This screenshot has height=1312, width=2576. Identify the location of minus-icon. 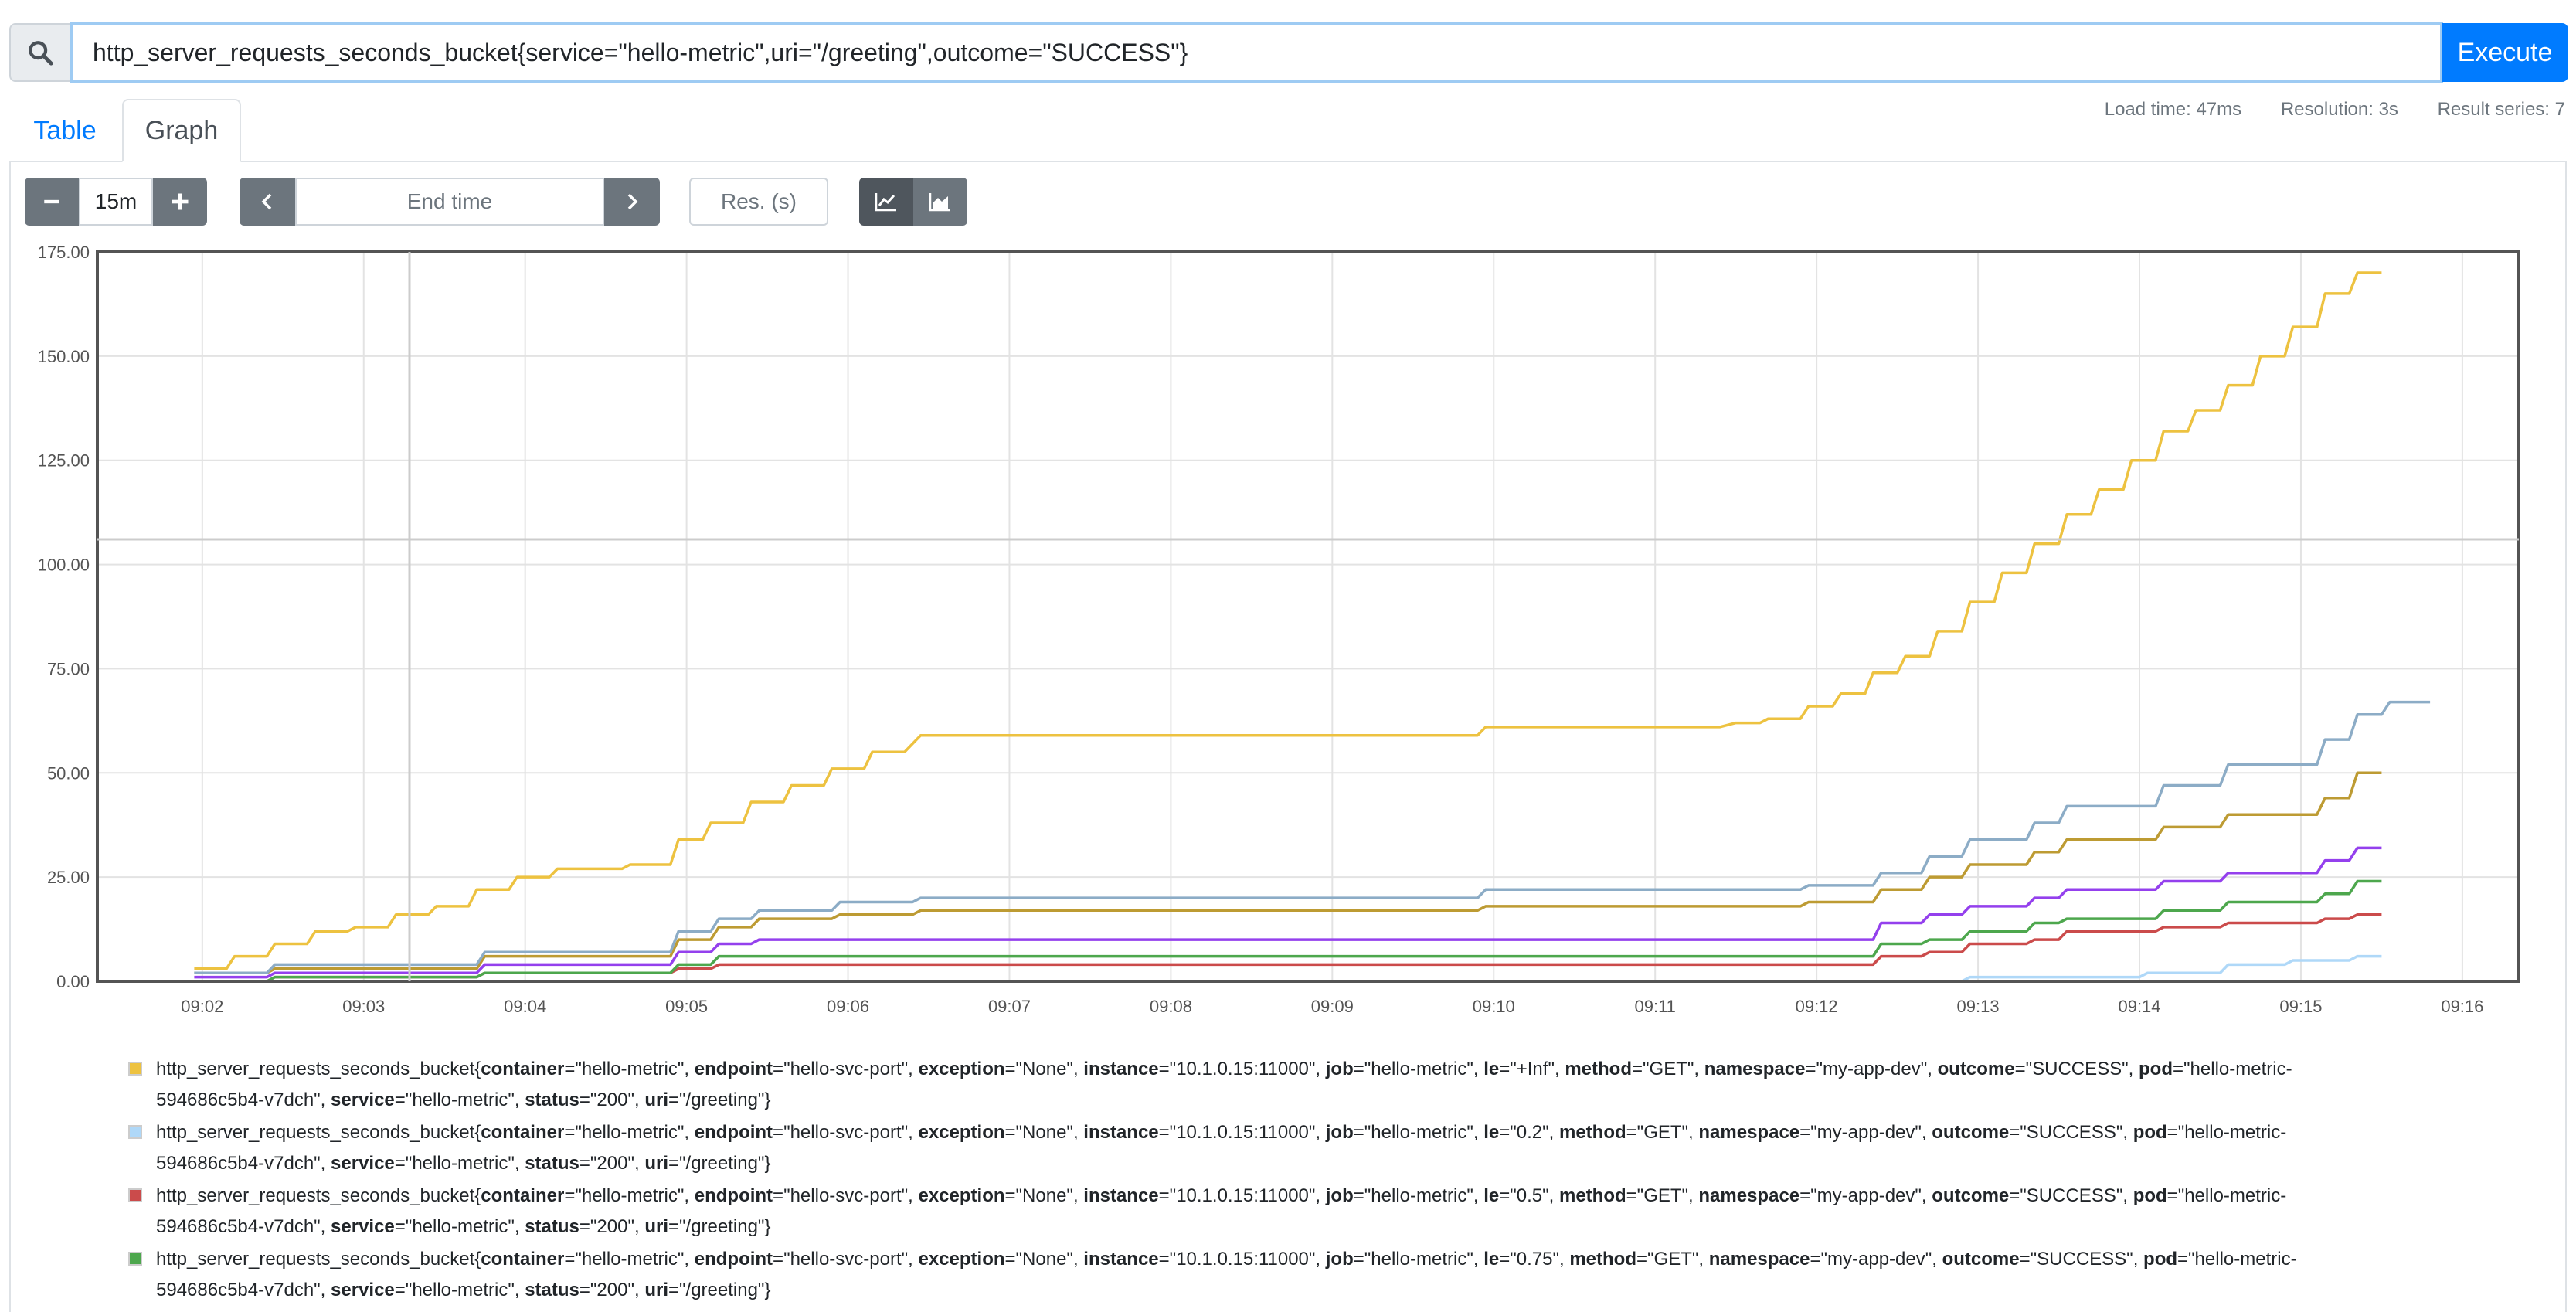
(51, 201).